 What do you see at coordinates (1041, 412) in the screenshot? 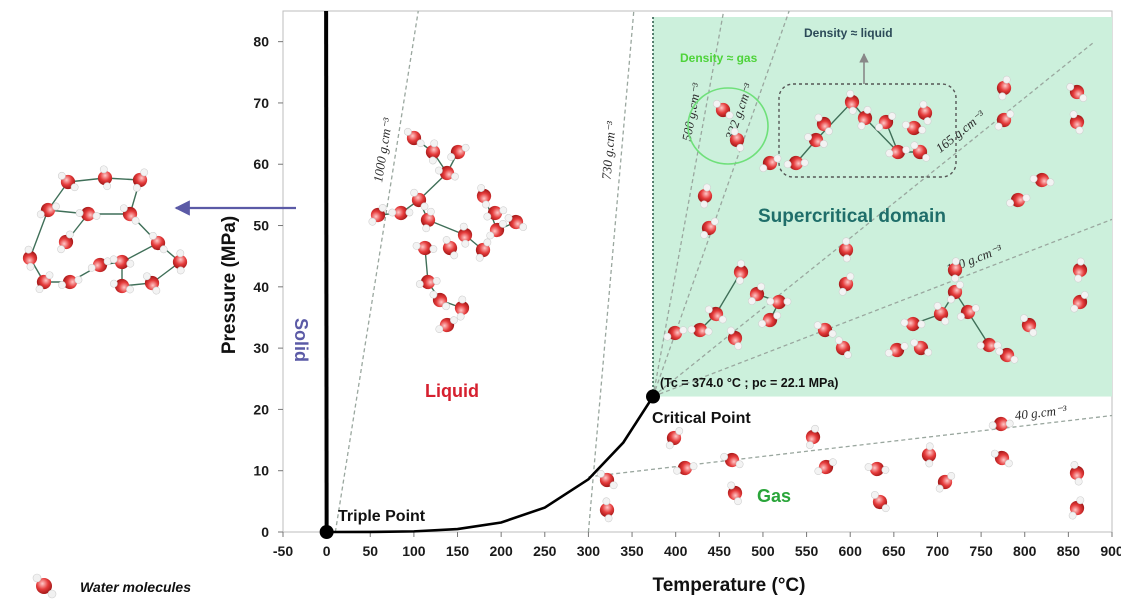
I see `isochore-label: 40 g.cm⁻³` at bounding box center [1041, 412].